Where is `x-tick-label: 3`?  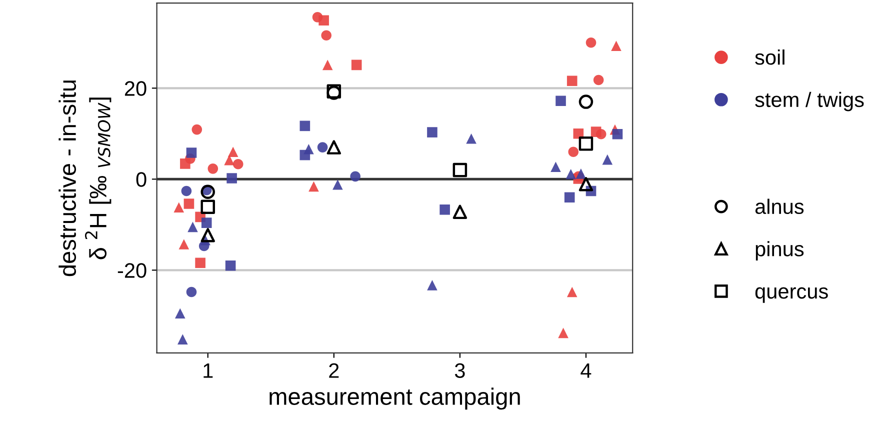
x-tick-label: 3 is located at coordinates (459, 370).